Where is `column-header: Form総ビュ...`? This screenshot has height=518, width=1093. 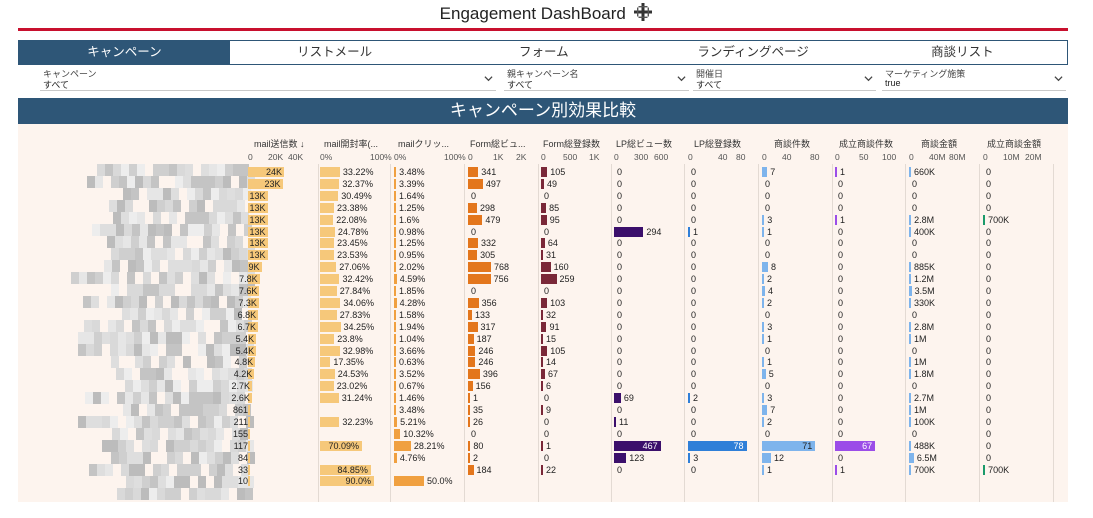 column-header: Form総ビュ... is located at coordinates (498, 144).